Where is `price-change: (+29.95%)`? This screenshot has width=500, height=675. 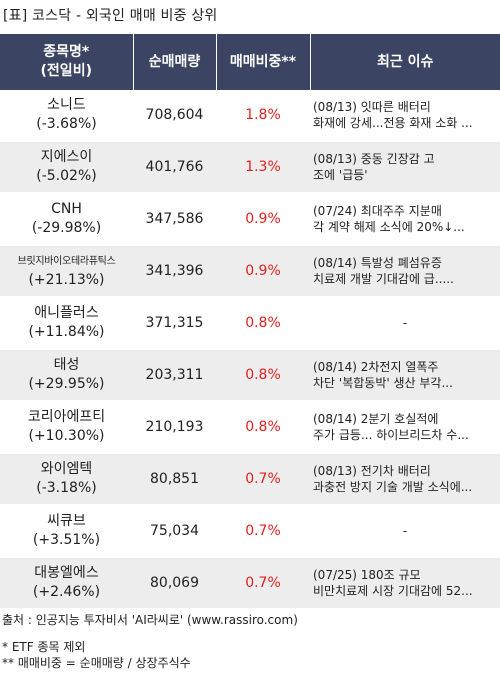
price-change: (+29.95%) is located at coordinates (66, 384).